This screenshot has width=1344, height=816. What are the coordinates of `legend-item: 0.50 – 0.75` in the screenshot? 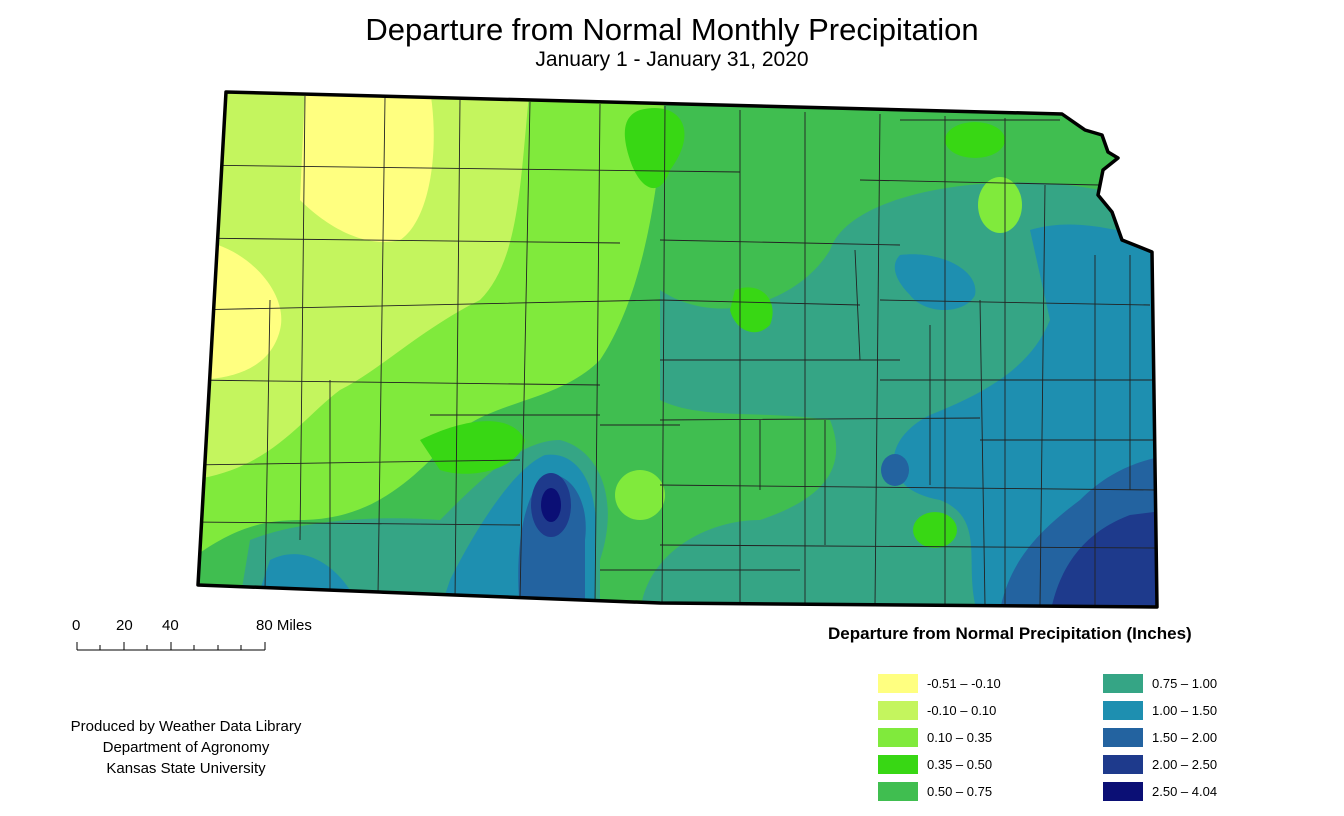 It's located at (935, 791).